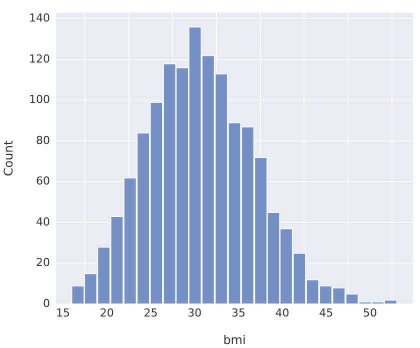 Image resolution: width=420 pixels, height=348 pixels. I want to click on x-tick-label: 50, so click(370, 313).